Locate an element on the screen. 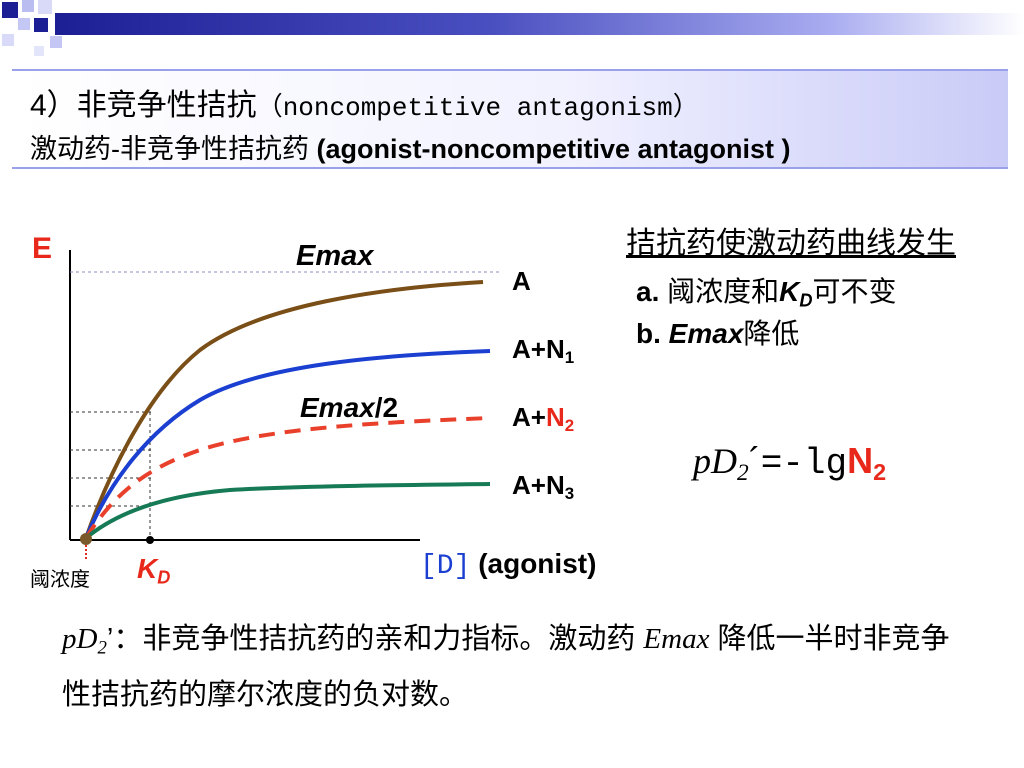 The height and width of the screenshot is (768, 1024). top-gradient-bar is located at coordinates (539, 24).